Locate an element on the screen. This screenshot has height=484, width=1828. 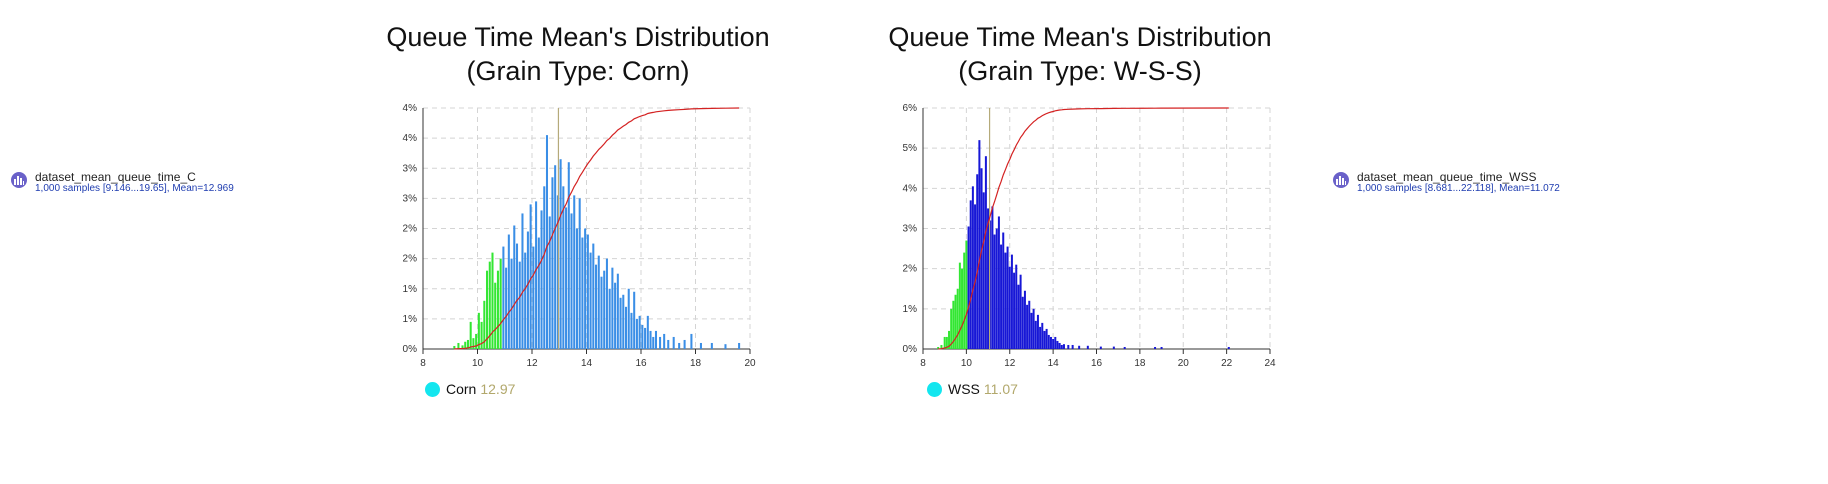
legend-wss: WSS 11.07 is located at coordinates (972, 389).